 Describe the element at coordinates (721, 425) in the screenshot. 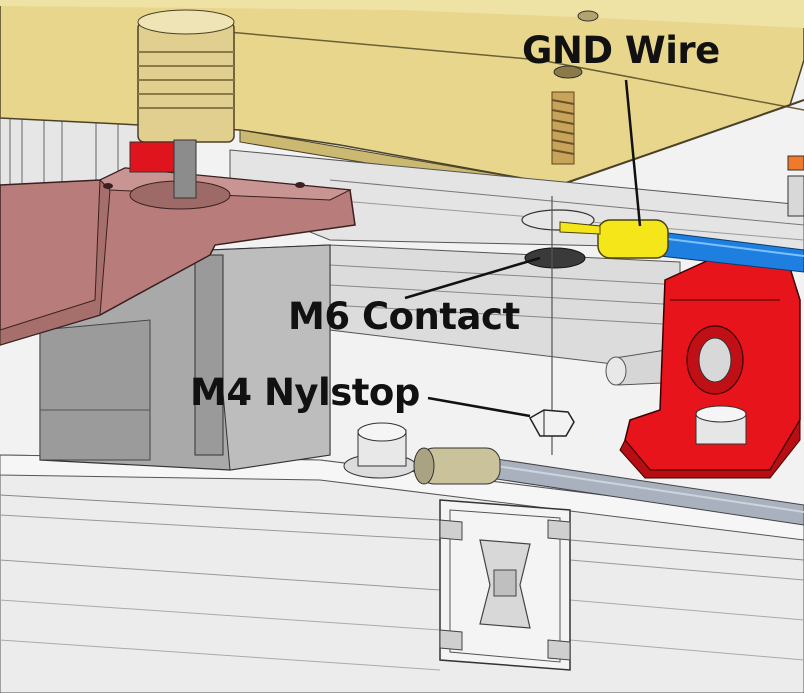

I see `pillow-block-screw` at that location.